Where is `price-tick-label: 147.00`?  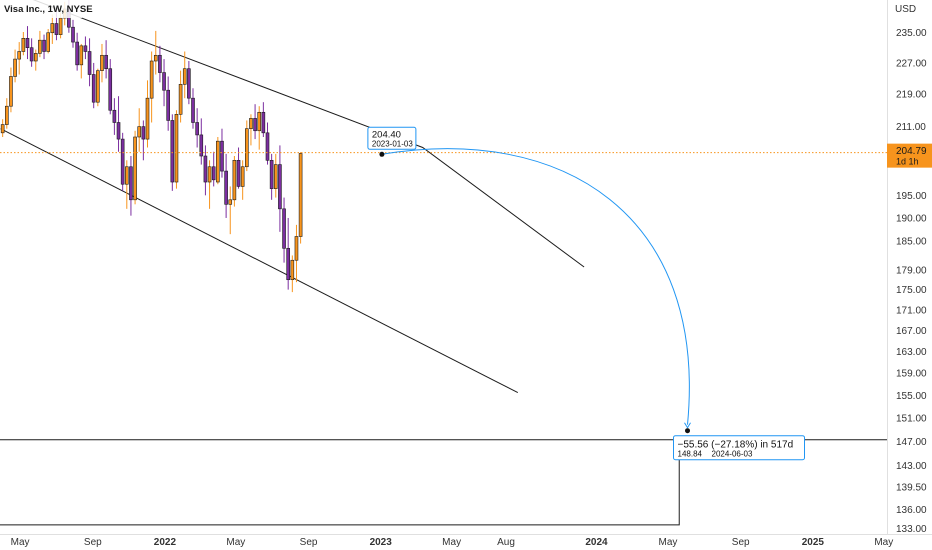
price-tick-label: 147.00 is located at coordinates (911, 442).